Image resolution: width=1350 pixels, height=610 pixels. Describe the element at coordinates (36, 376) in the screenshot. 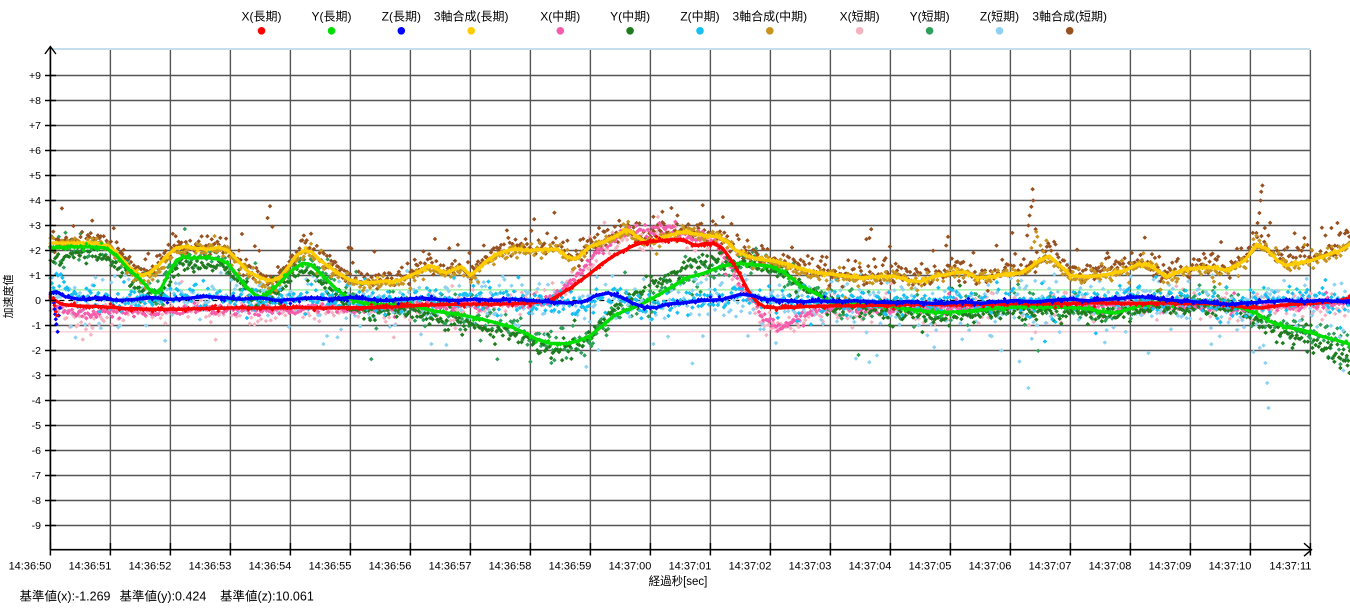

I see `svg-text: -3` at that location.